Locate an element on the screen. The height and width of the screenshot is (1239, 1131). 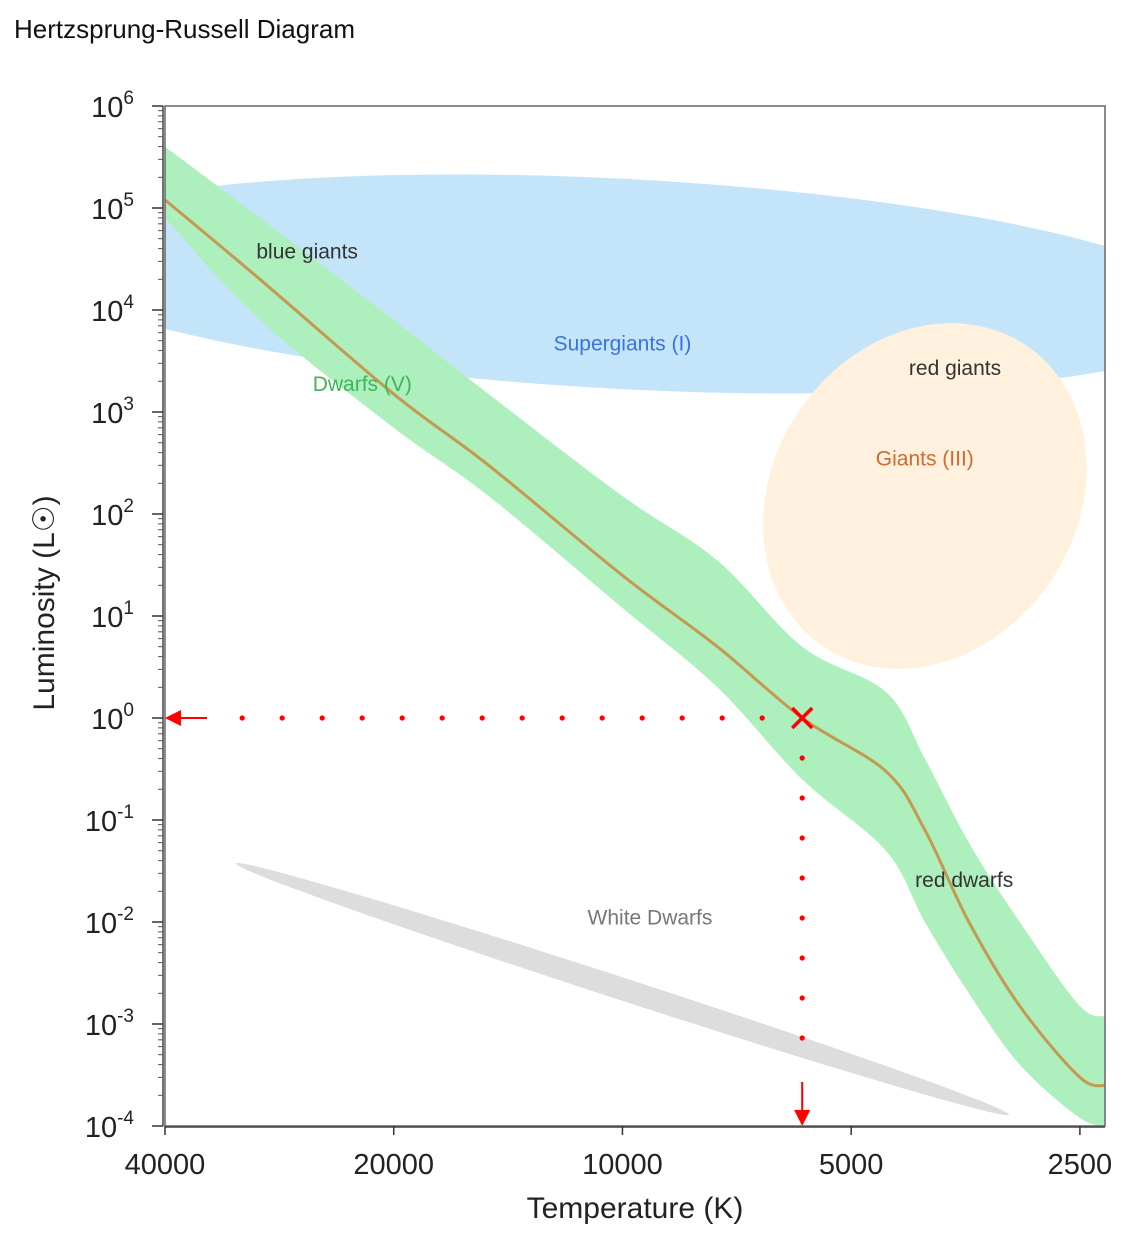
x-axis-title: Temperature (K) is located at coordinates (635, 1208).